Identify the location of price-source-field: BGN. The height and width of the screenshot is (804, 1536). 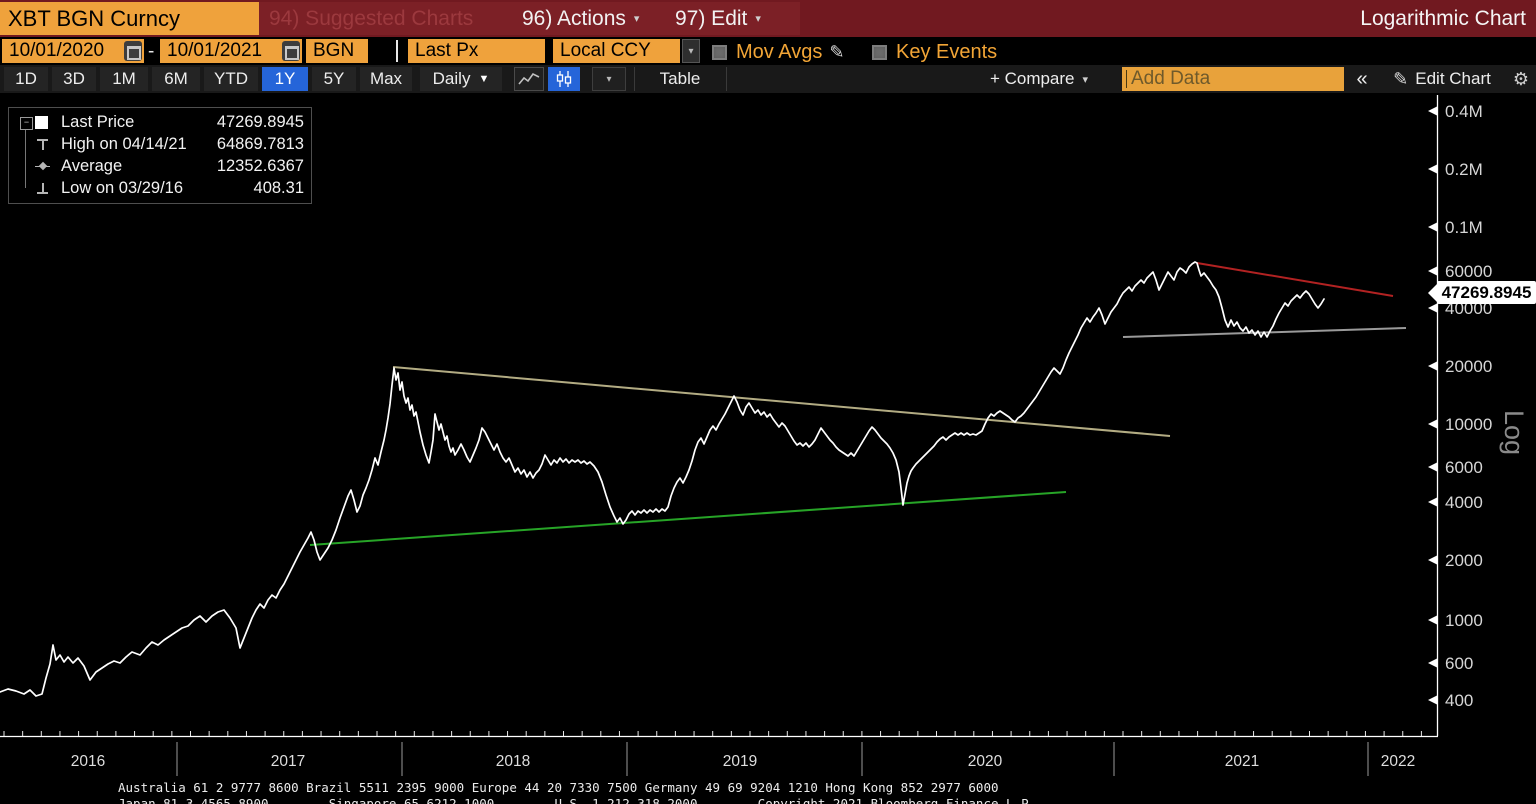
(337, 51).